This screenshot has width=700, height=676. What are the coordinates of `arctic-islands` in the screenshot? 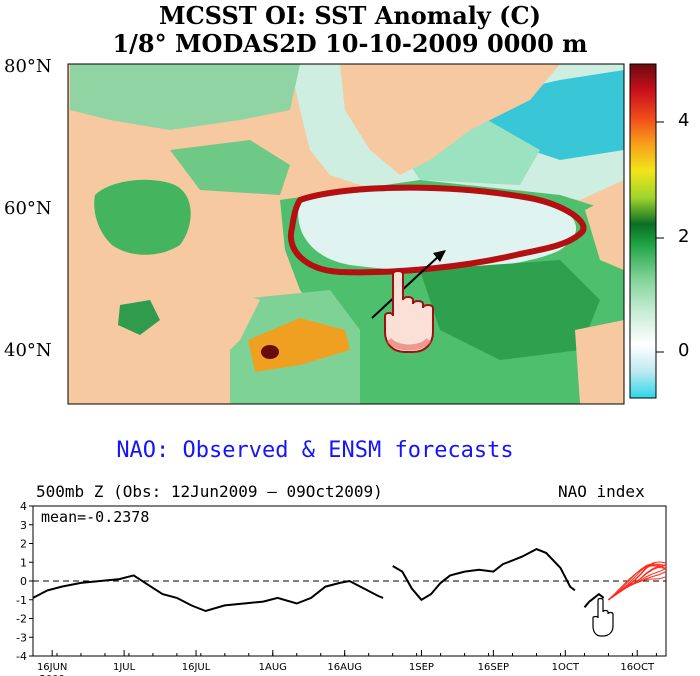 It's located at (185, 97).